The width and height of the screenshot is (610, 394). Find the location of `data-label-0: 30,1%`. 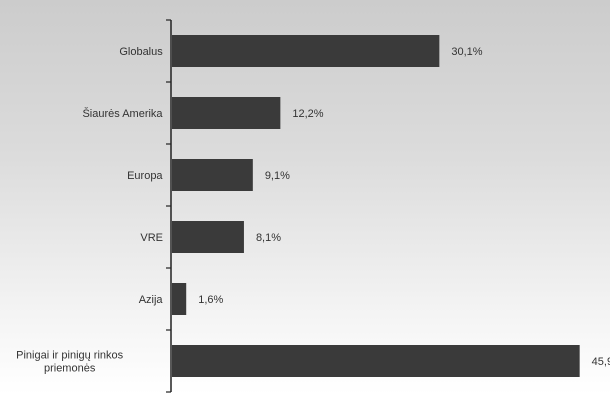

data-label-0: 30,1% is located at coordinates (466, 52).